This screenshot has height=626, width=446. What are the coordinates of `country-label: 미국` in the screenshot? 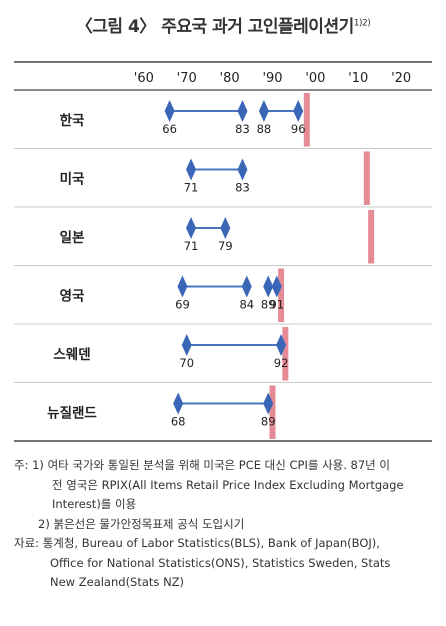 It's located at (72, 180).